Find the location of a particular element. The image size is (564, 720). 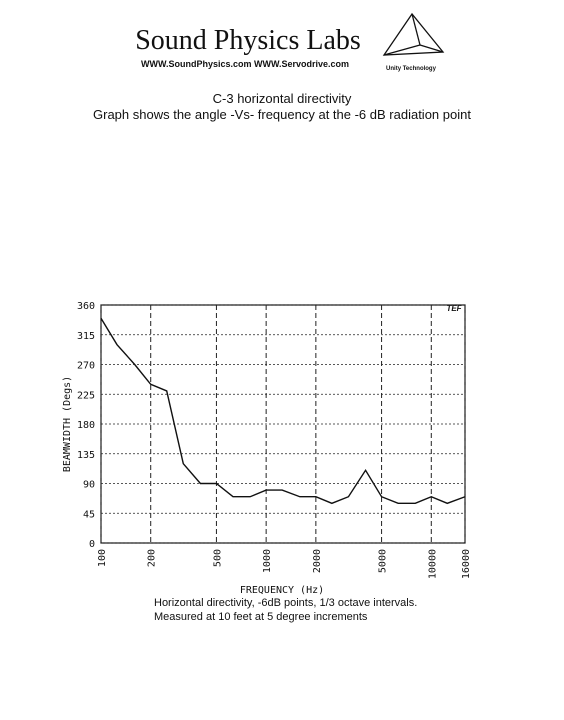

y-tick-label: 360 is located at coordinates (86, 306).